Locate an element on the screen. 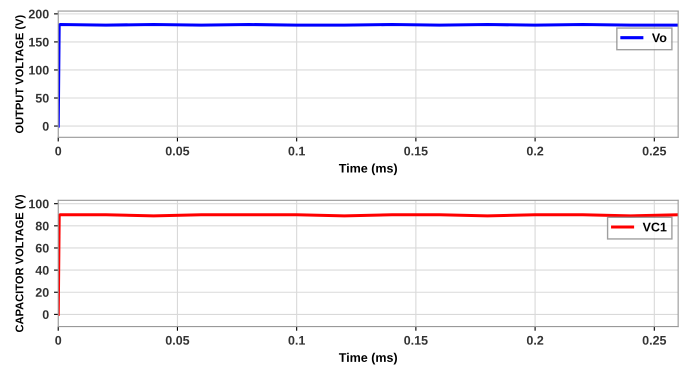  y-axis-title: OUTPUT VOLTAGE (V) is located at coordinates (20, 74).